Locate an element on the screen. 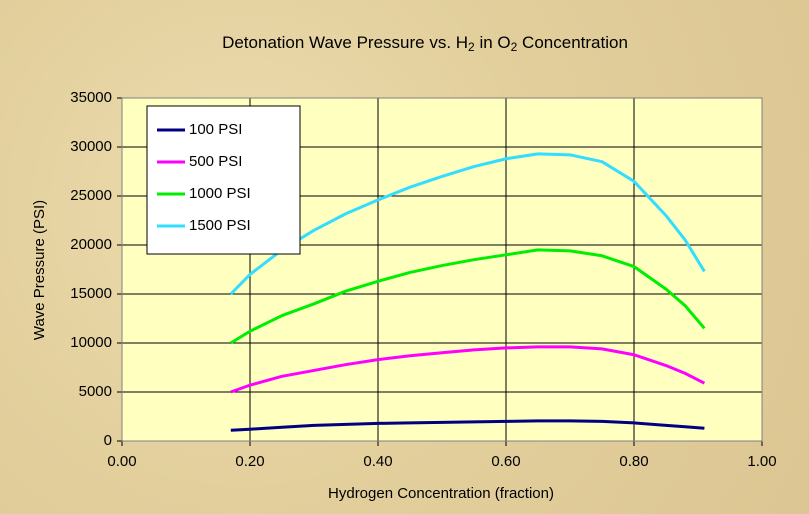 Image resolution: width=809 pixels, height=514 pixels. title-part: in O is located at coordinates (493, 42).